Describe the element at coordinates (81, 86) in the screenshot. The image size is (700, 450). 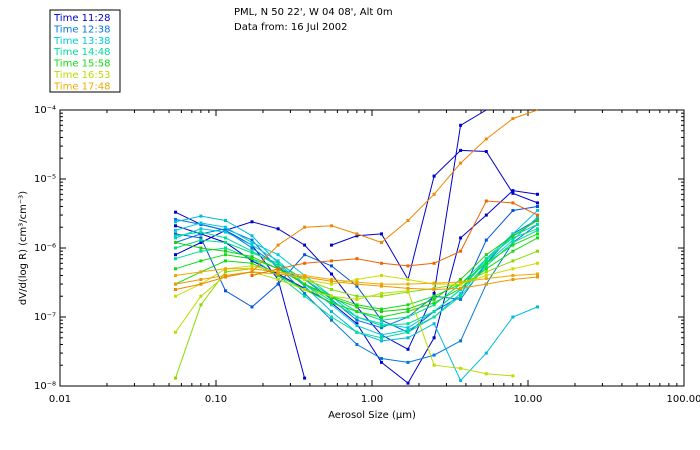
I see `legend-entry: Time 17:48` at that location.